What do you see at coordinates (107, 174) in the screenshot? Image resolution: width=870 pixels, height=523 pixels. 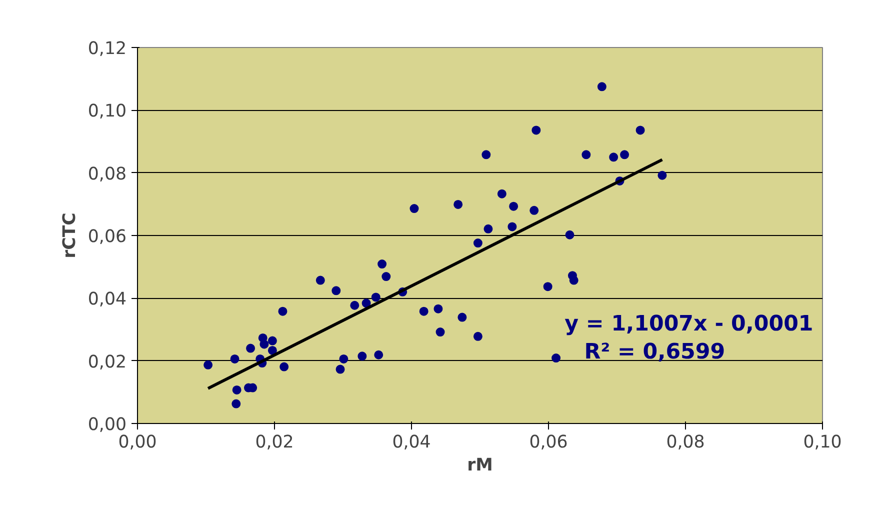 I see `y-tick-label: 0,08` at bounding box center [107, 174].